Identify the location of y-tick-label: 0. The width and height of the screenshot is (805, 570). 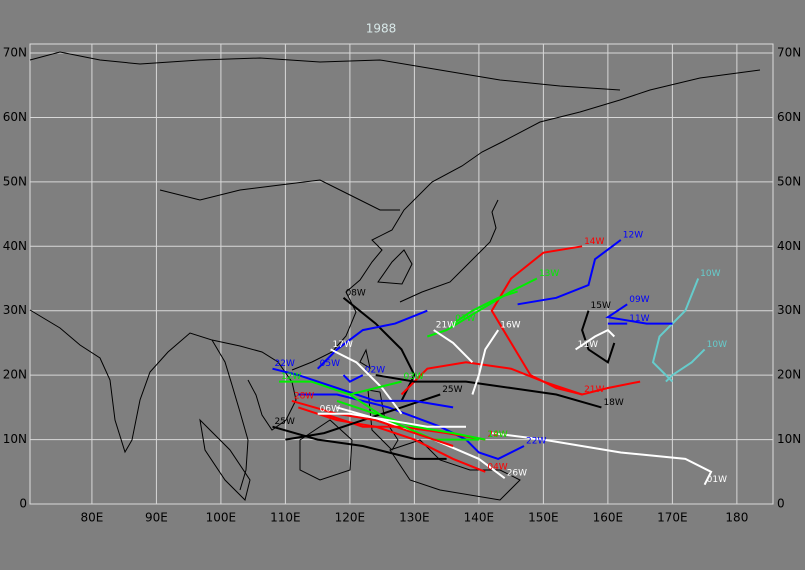
(23, 504).